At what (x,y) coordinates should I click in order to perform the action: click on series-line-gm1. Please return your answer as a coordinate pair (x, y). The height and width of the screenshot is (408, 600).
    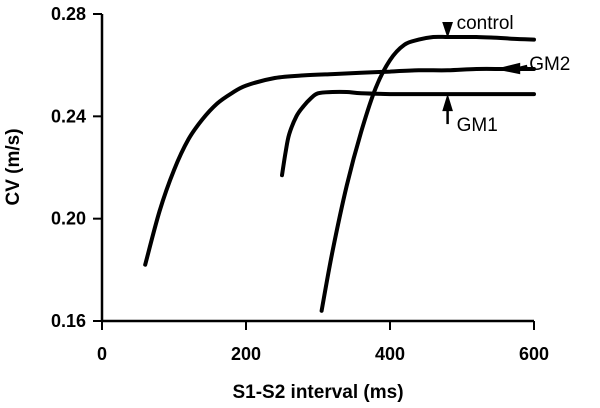
    Looking at the image, I should click on (408, 133).